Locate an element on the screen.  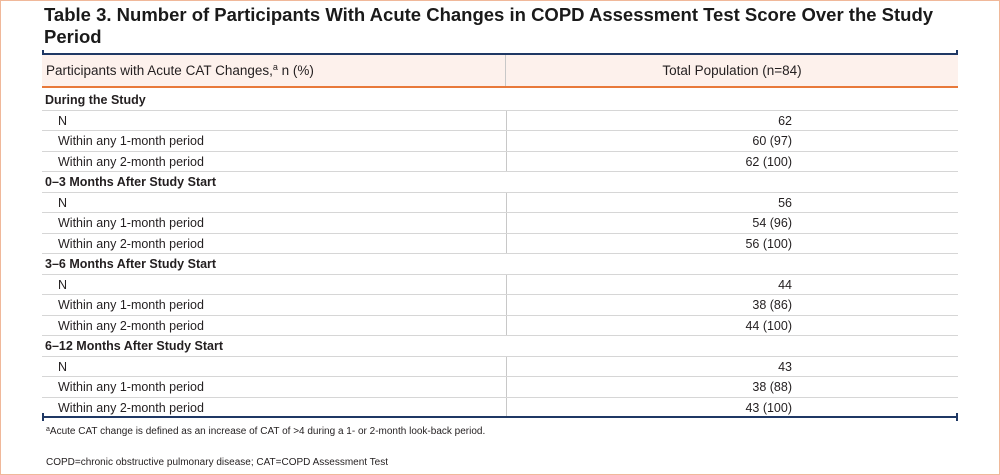
table-row: Within any 1-month period 38 (88) is located at coordinates (500, 387).